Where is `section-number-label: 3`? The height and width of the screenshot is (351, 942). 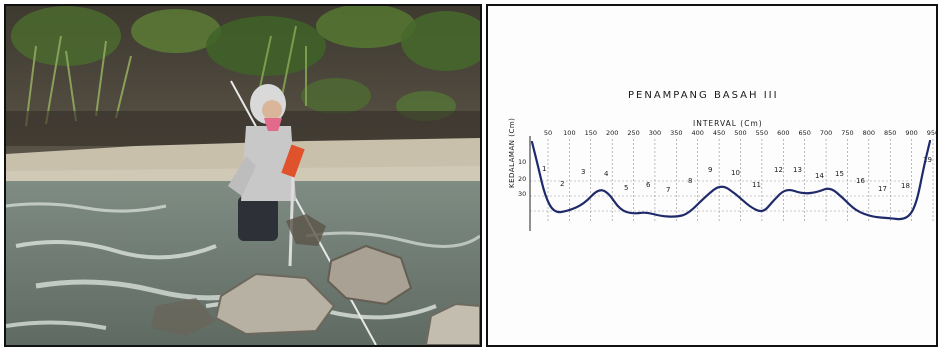
section-number-label: 3 is located at coordinates (583, 172).